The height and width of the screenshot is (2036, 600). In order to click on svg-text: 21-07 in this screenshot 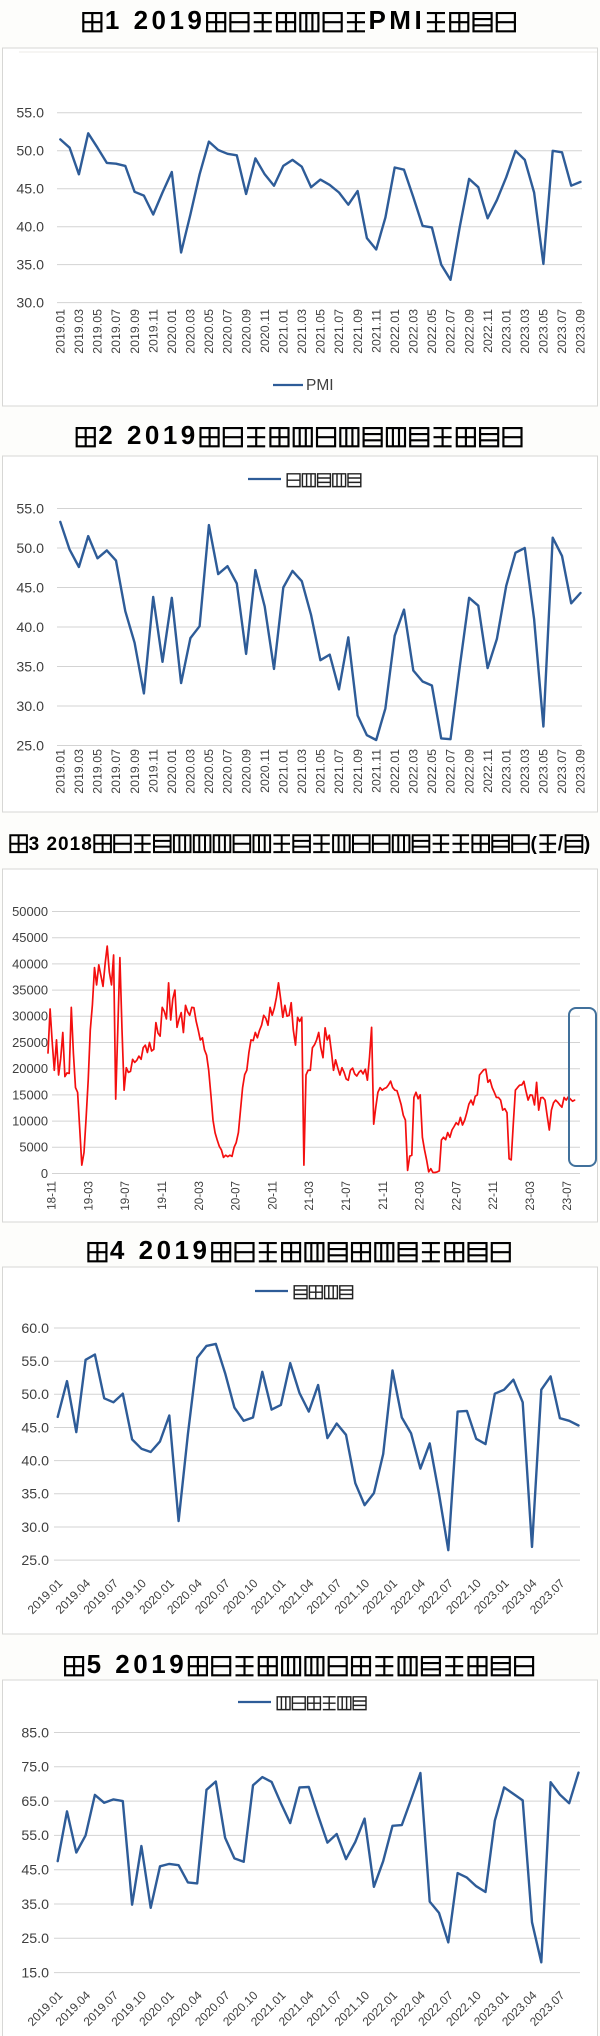, I will do `click(346, 1196)`.